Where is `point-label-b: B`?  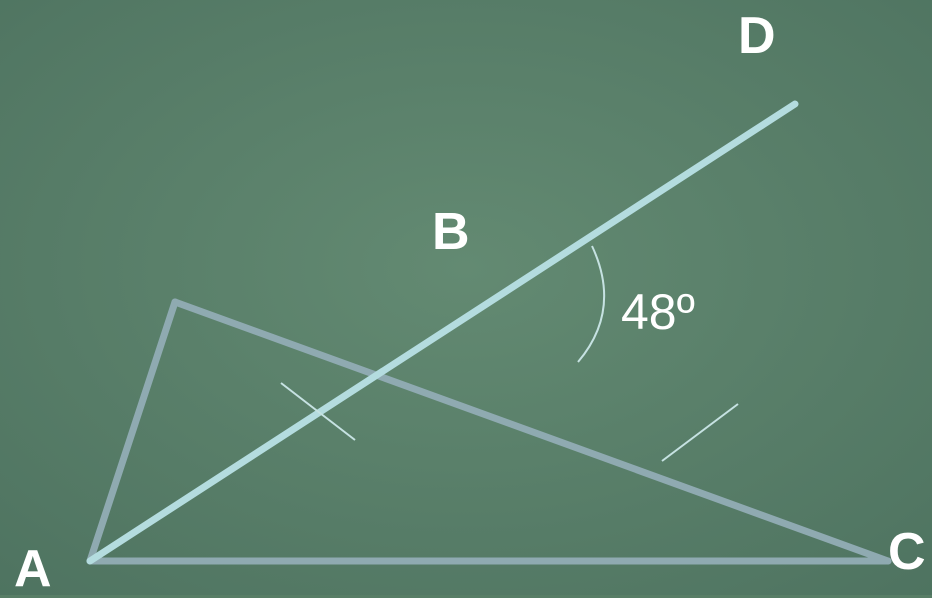
point-label-b: B is located at coordinates (451, 232).